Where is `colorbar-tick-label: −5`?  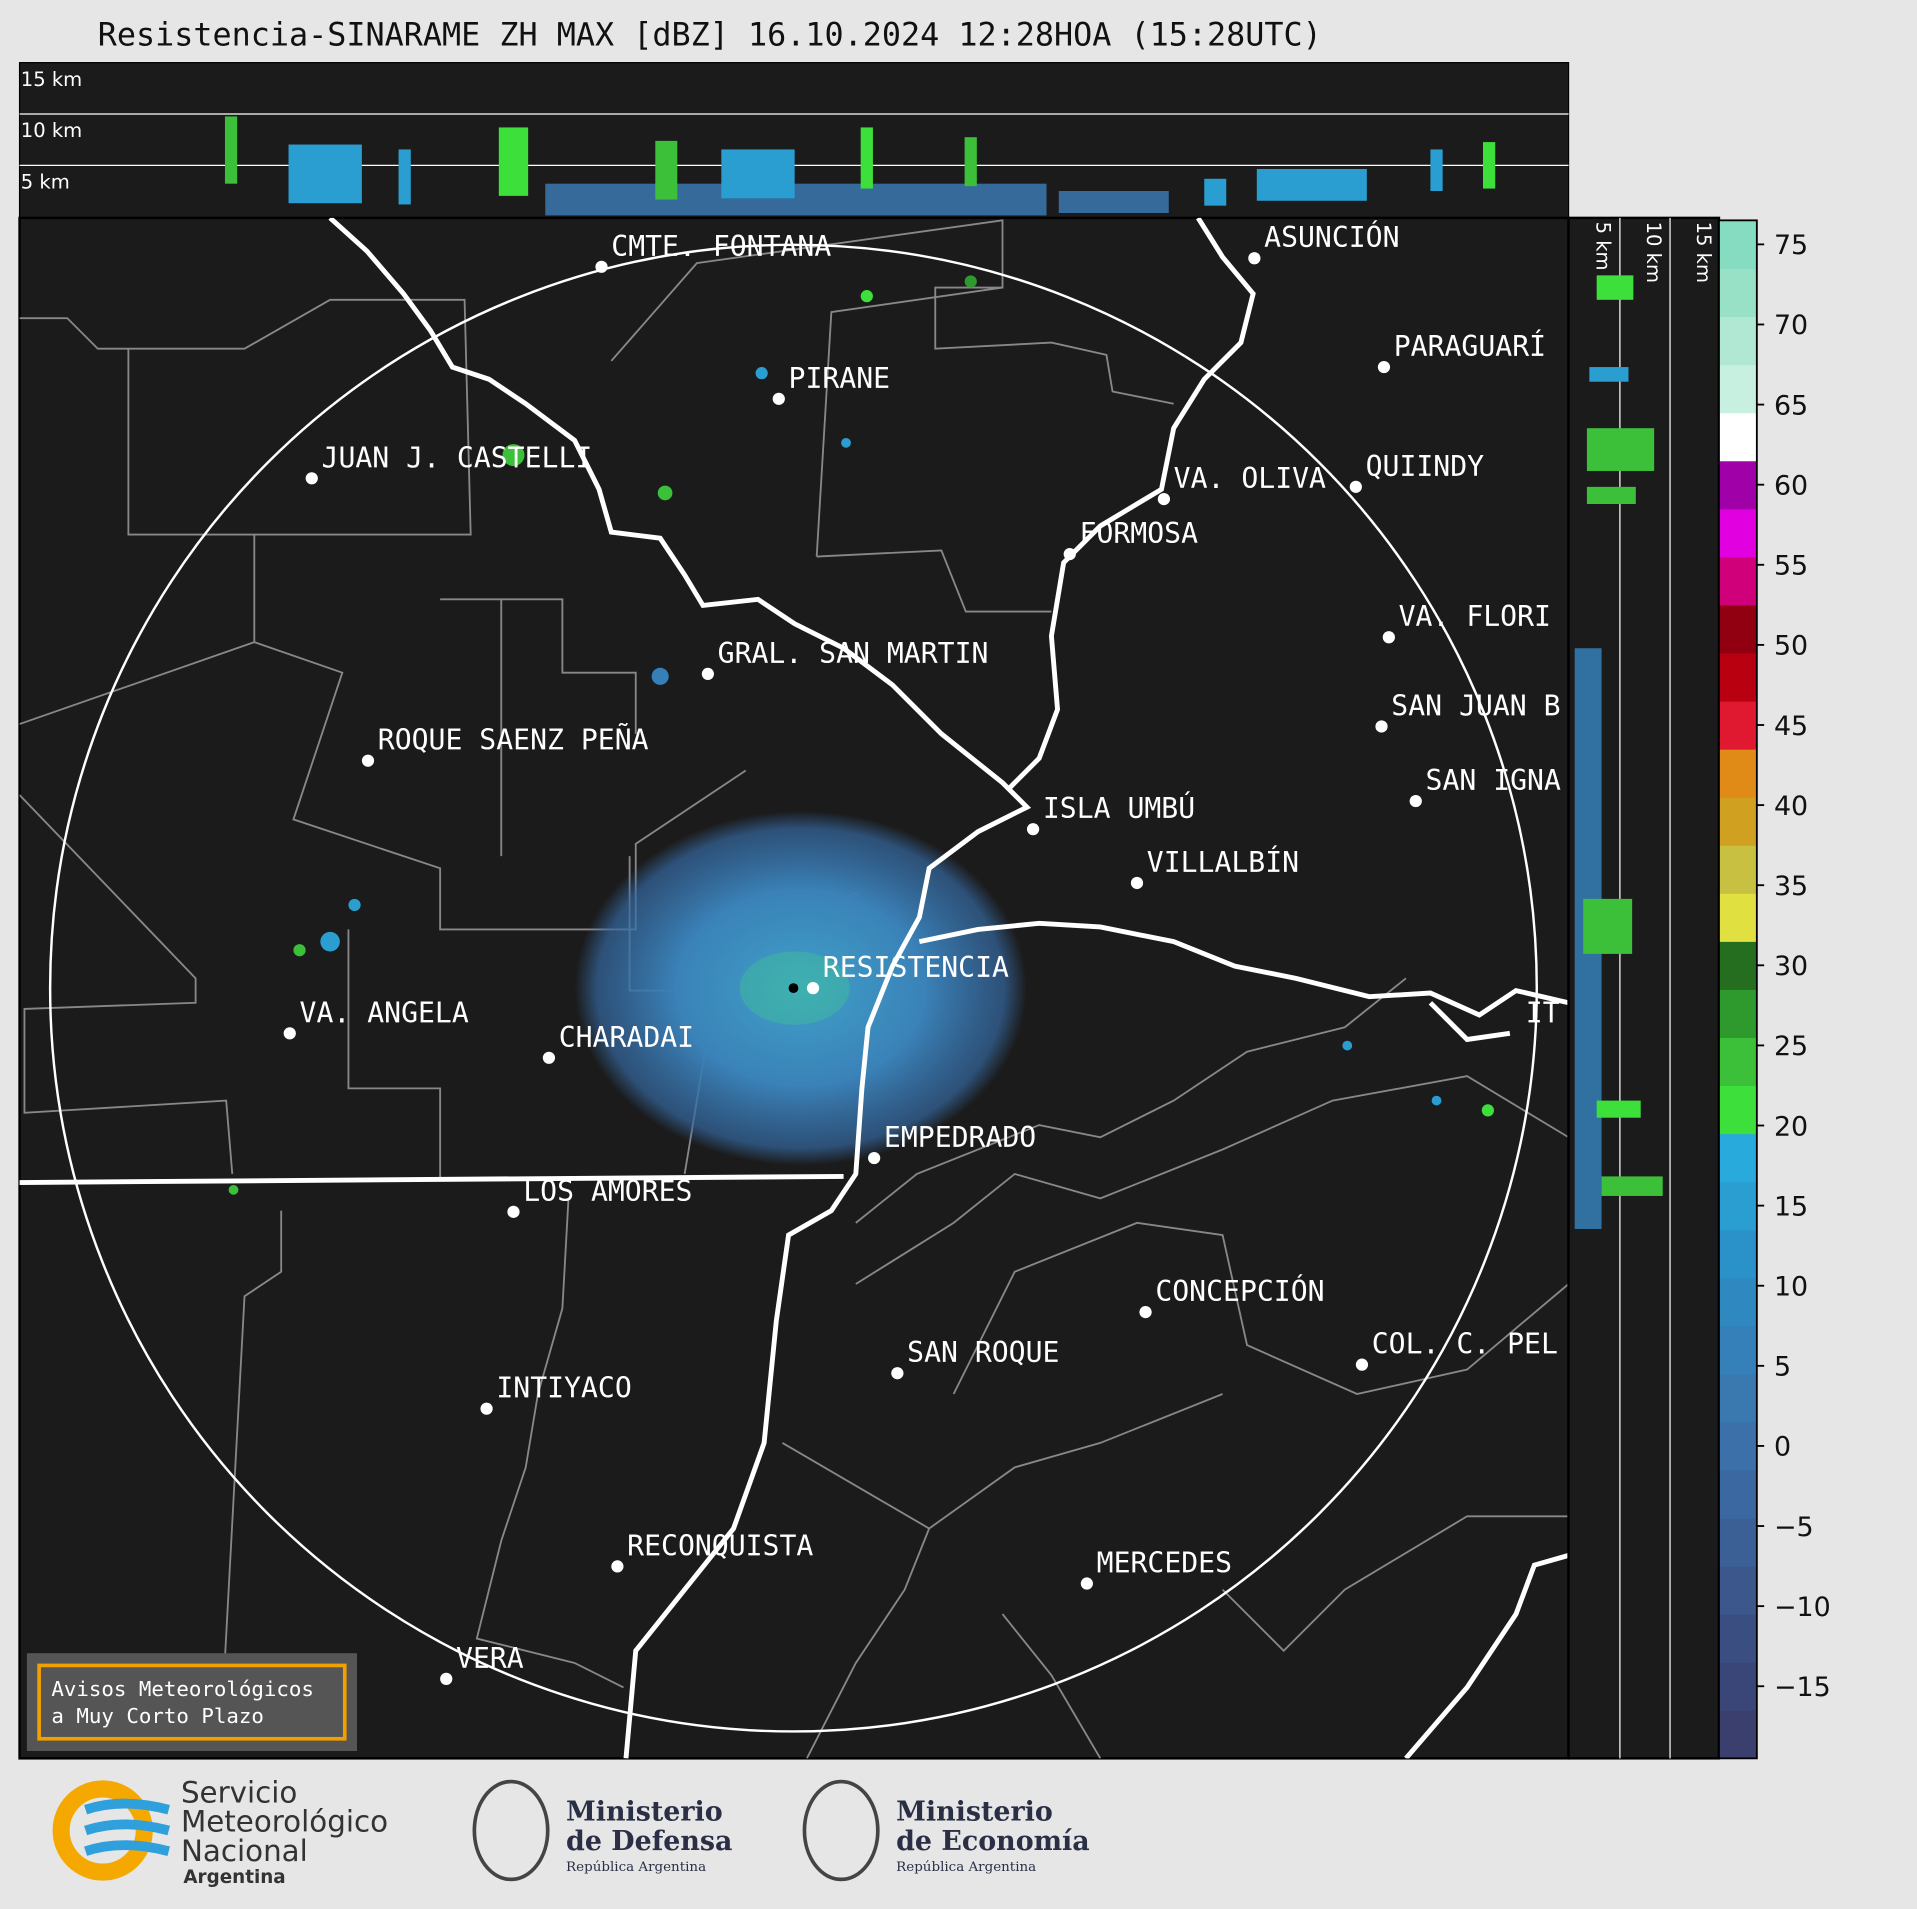
colorbar-tick-label: −5 is located at coordinates (1794, 1527).